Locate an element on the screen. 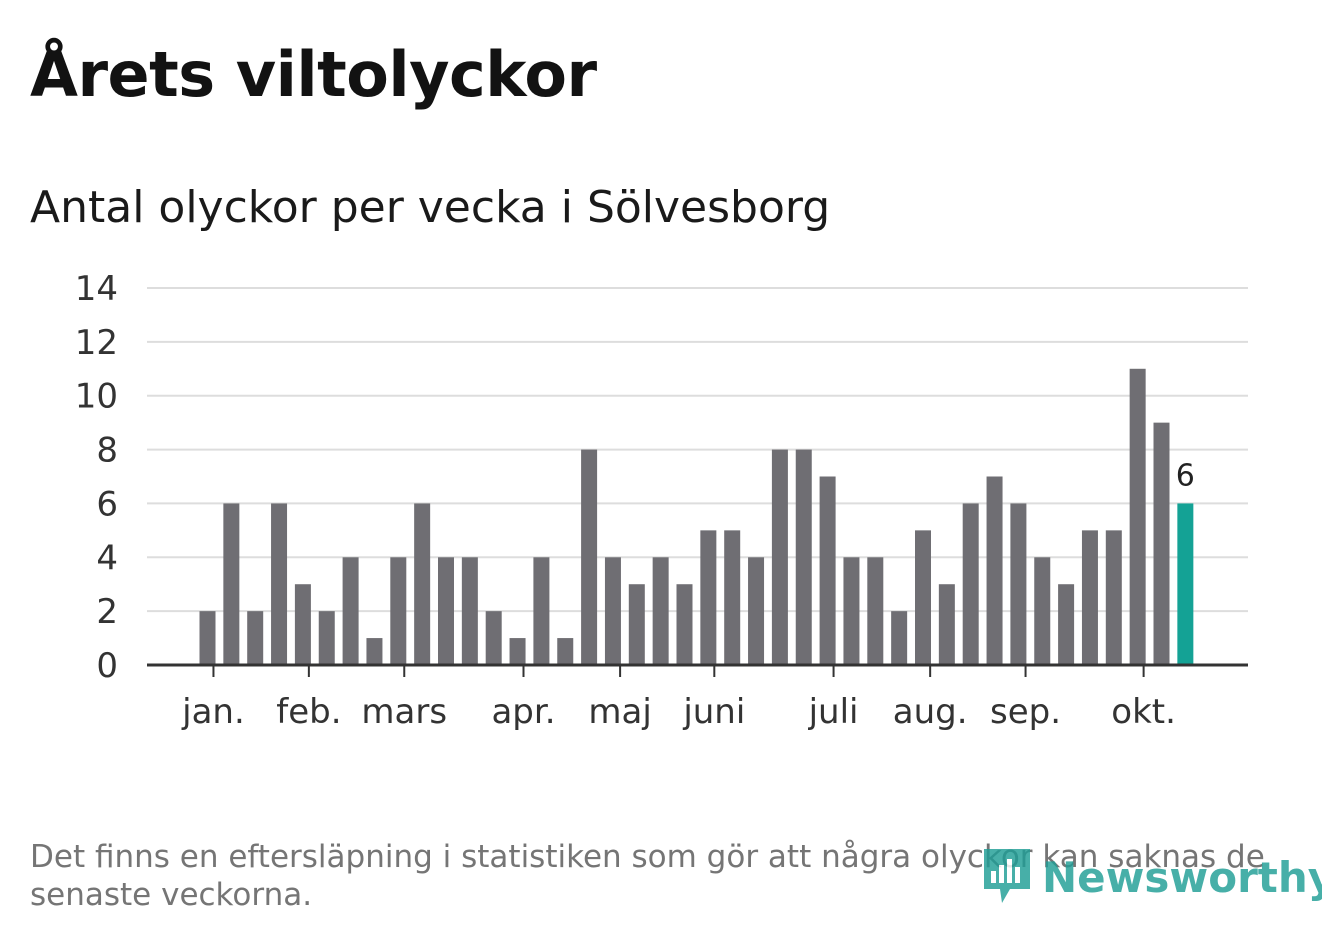 The height and width of the screenshot is (939, 1322). x-tick-label: aug. is located at coordinates (930, 712).